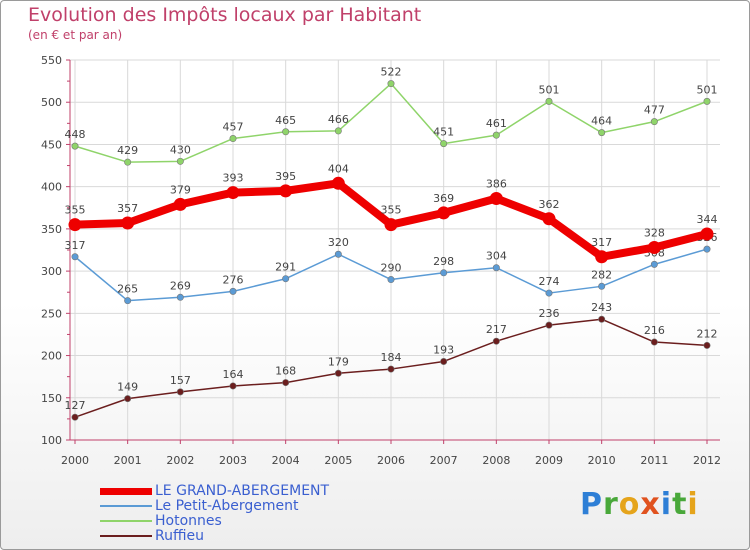 This screenshot has height=550, width=750. Describe the element at coordinates (496, 183) in the screenshot. I see `data-label: 386` at that location.